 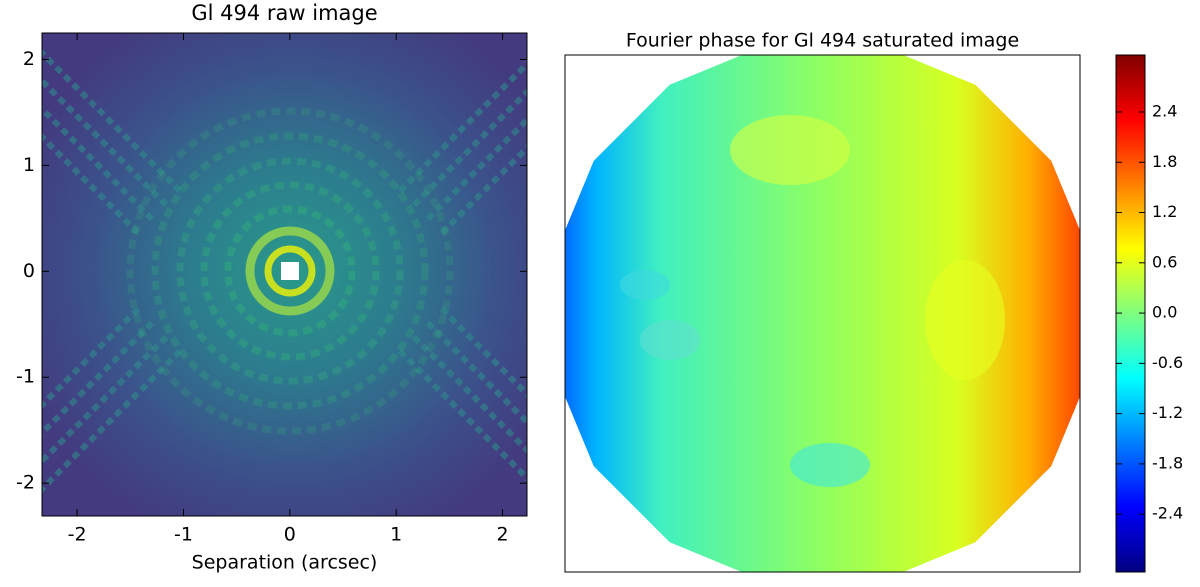 I want to click on colorbar-tick-label: 2.4, so click(x=1164, y=110).